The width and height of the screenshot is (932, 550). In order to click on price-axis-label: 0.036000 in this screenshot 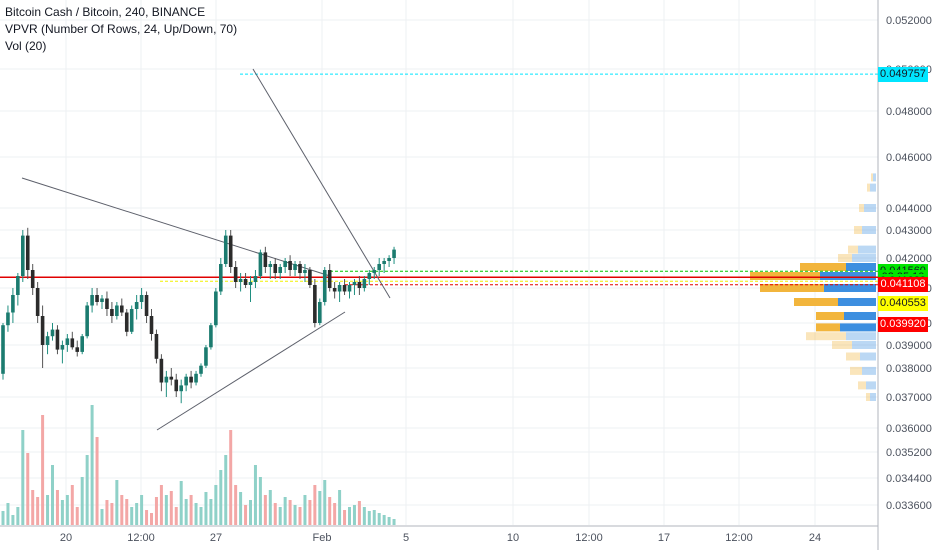, I will do `click(909, 429)`.